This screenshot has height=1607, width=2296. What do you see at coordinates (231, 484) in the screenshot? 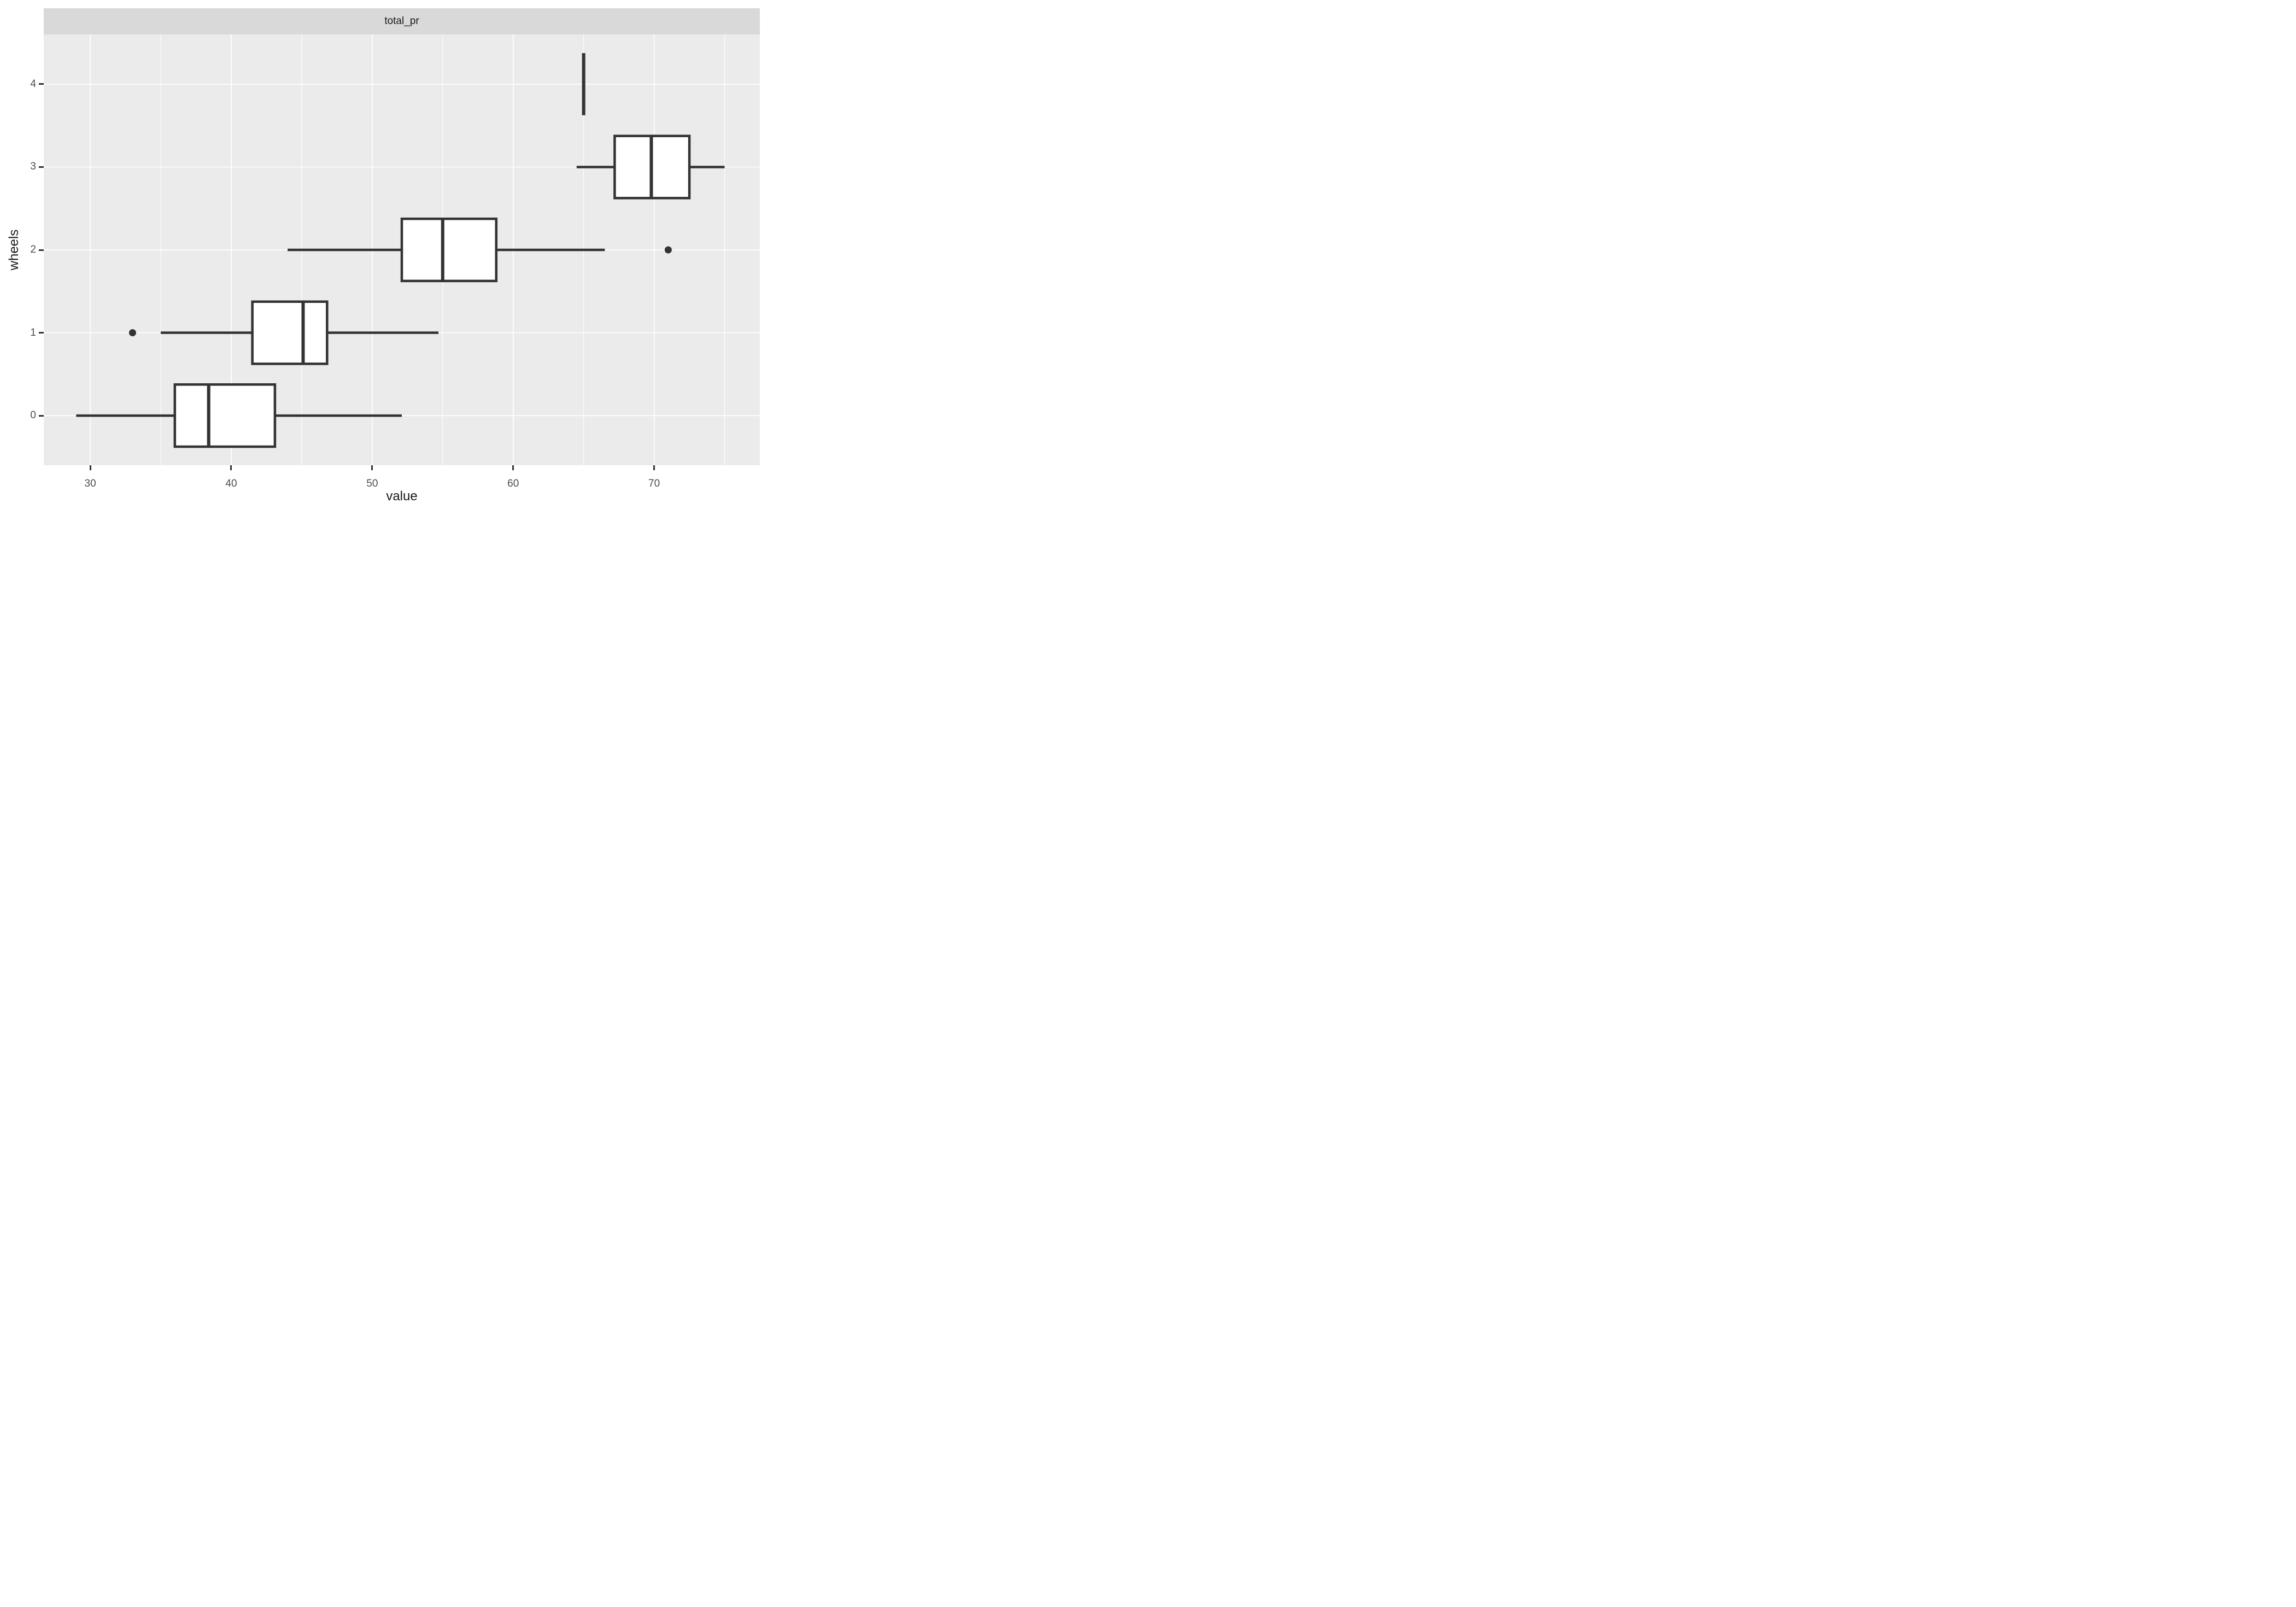
I see `x-tick-label: 40` at bounding box center [231, 484].